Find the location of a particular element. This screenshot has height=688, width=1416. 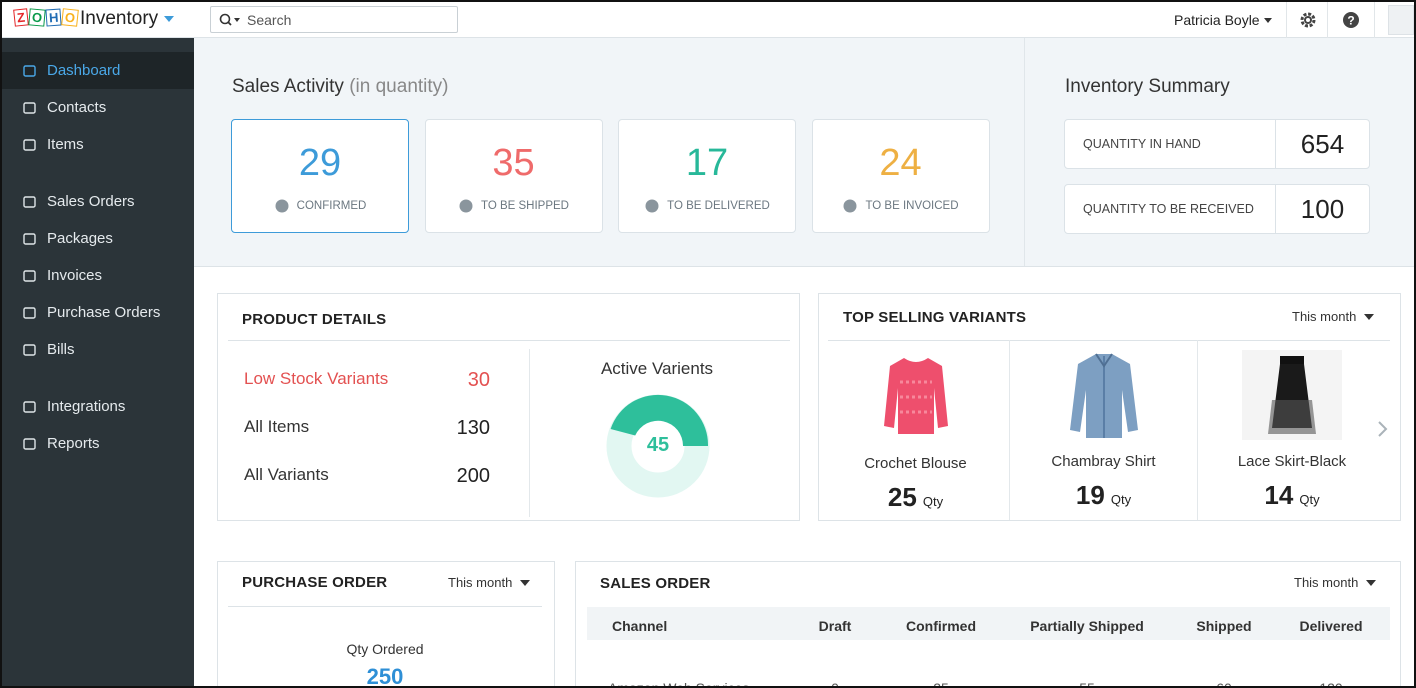

nav-item: Bills is located at coordinates (98, 349).